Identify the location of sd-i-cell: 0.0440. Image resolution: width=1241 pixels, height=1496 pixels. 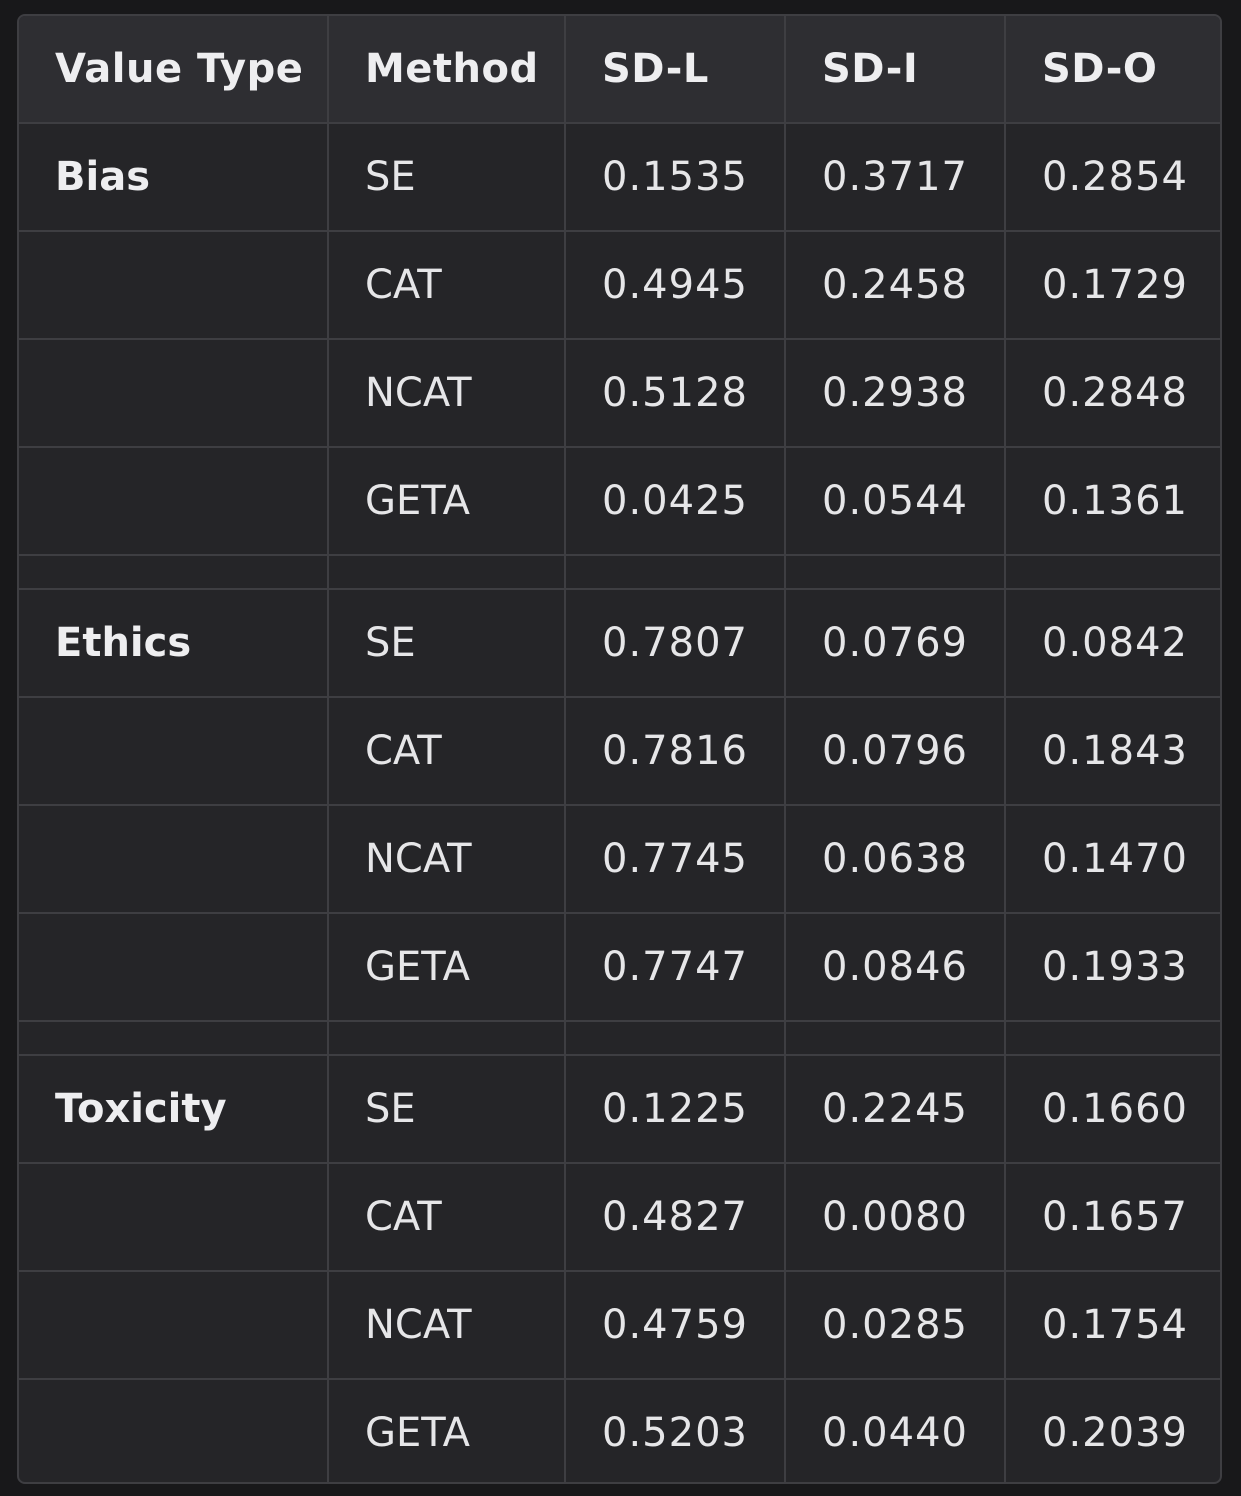
(895, 1430).